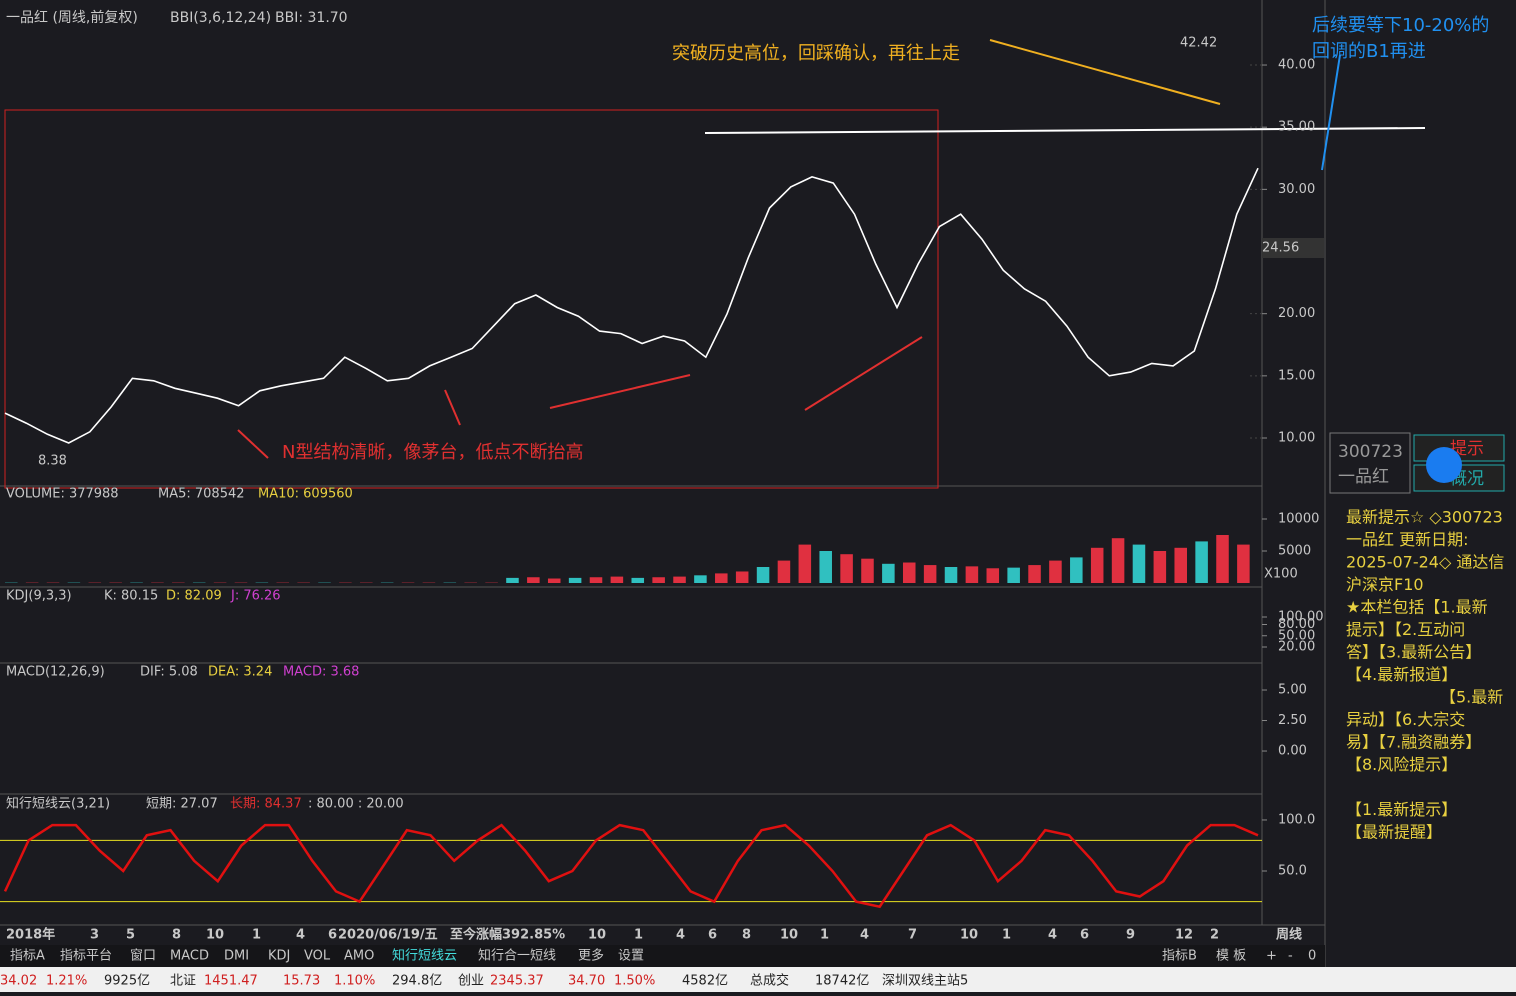  What do you see at coordinates (1405, 629) in the screenshot?
I see `side-text: 提示】【2.互动问` at bounding box center [1405, 629].